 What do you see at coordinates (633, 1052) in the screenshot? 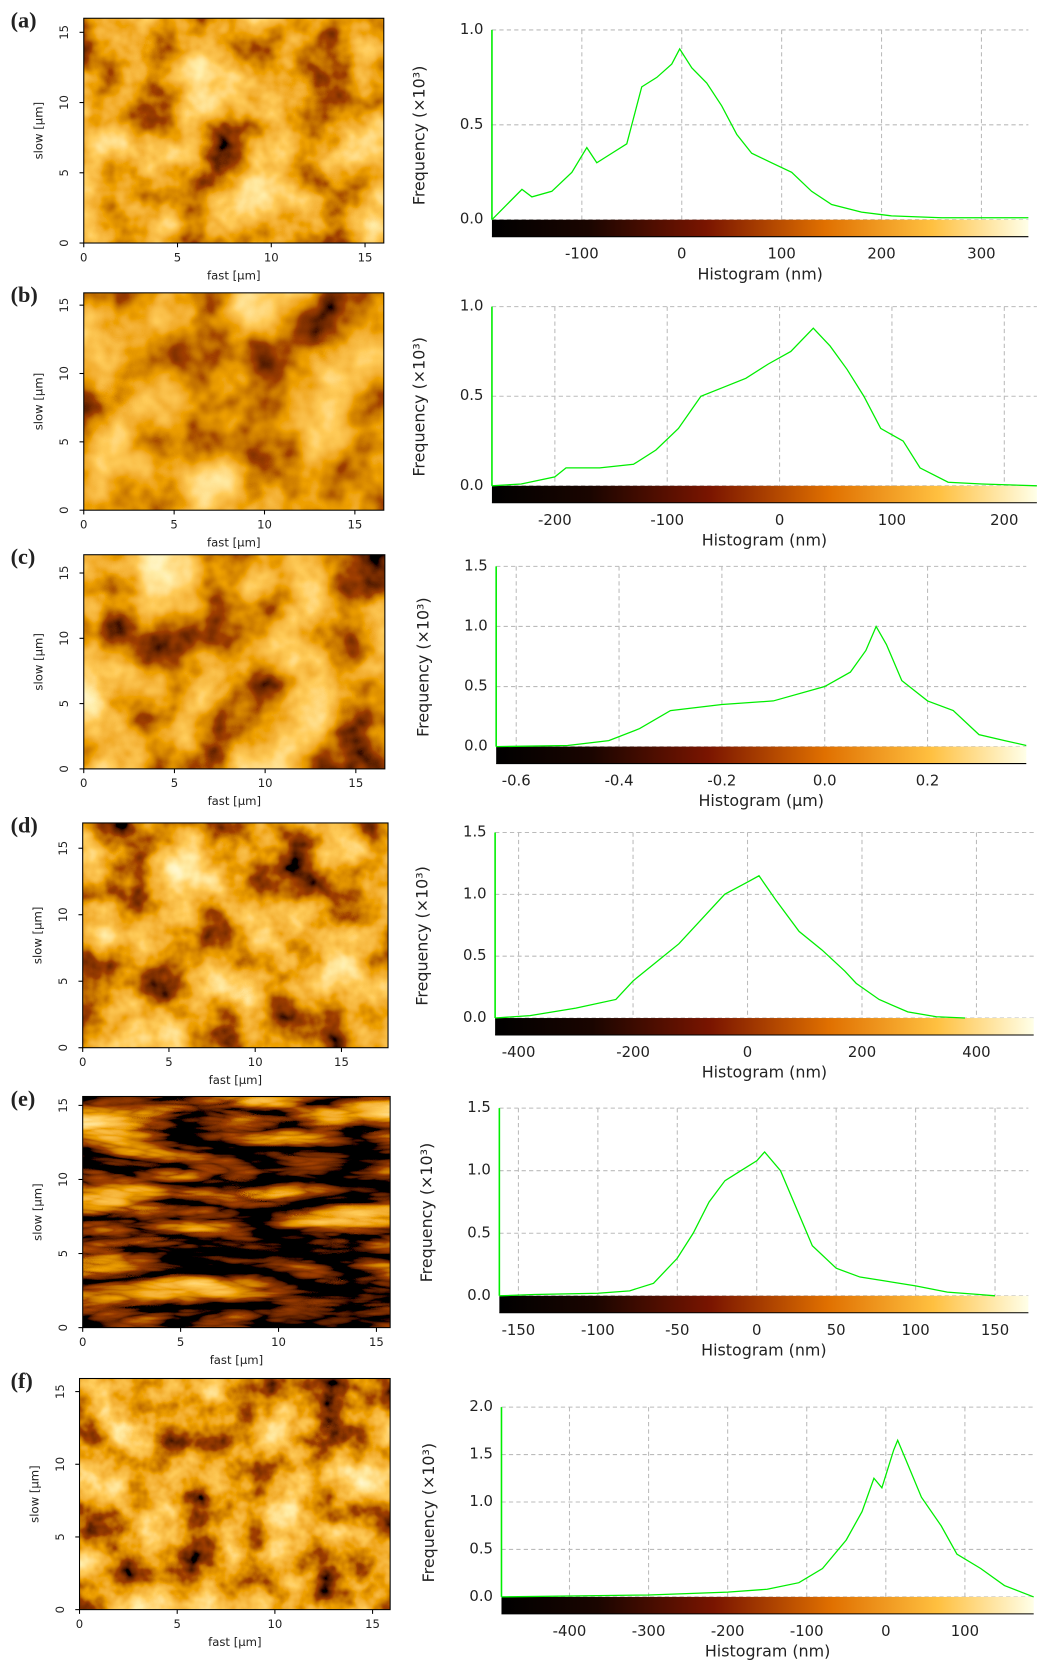
I see `x-tick-label: -200` at bounding box center [633, 1052].